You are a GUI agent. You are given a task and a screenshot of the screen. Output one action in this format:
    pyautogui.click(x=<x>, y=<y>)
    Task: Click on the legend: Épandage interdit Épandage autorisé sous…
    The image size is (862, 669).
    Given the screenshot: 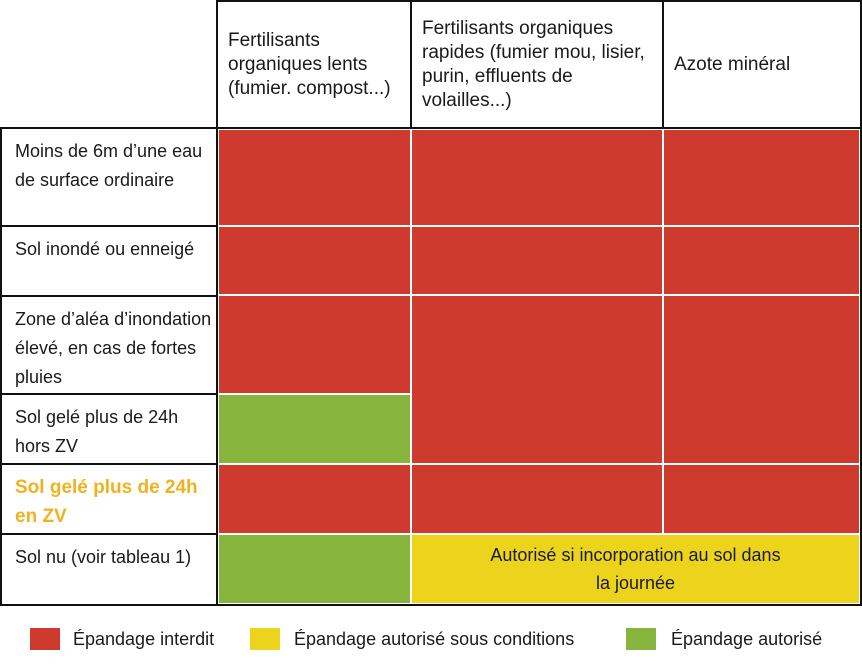 What is the action you would take?
    pyautogui.click(x=431, y=637)
    